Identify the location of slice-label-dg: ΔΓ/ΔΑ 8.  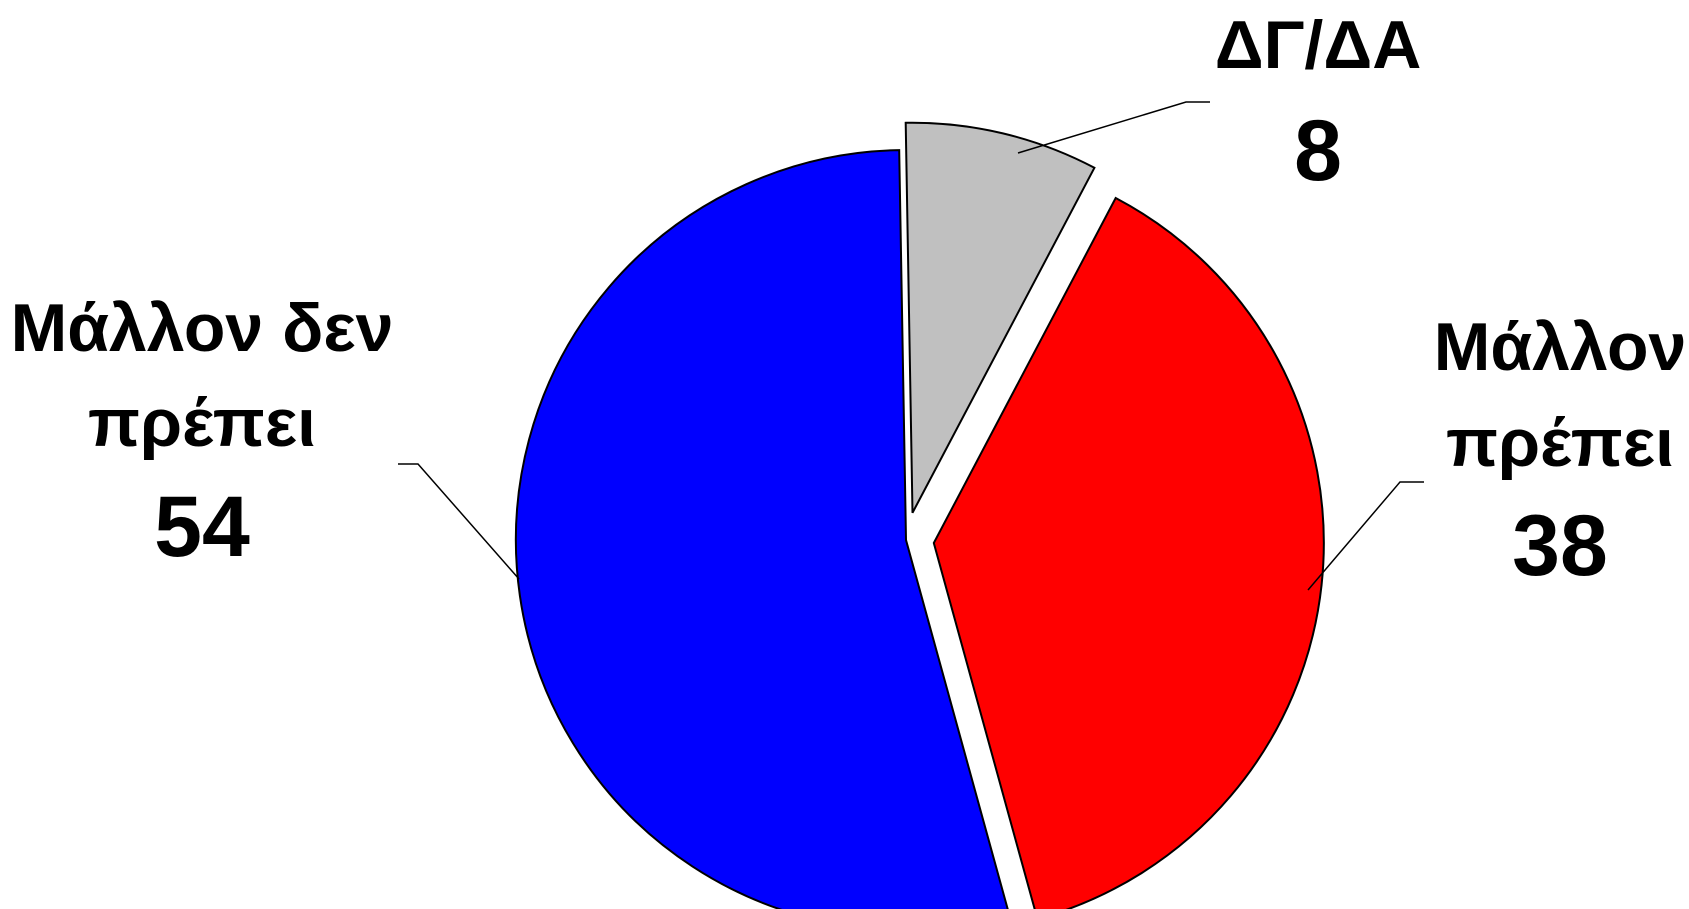
(1318, 103).